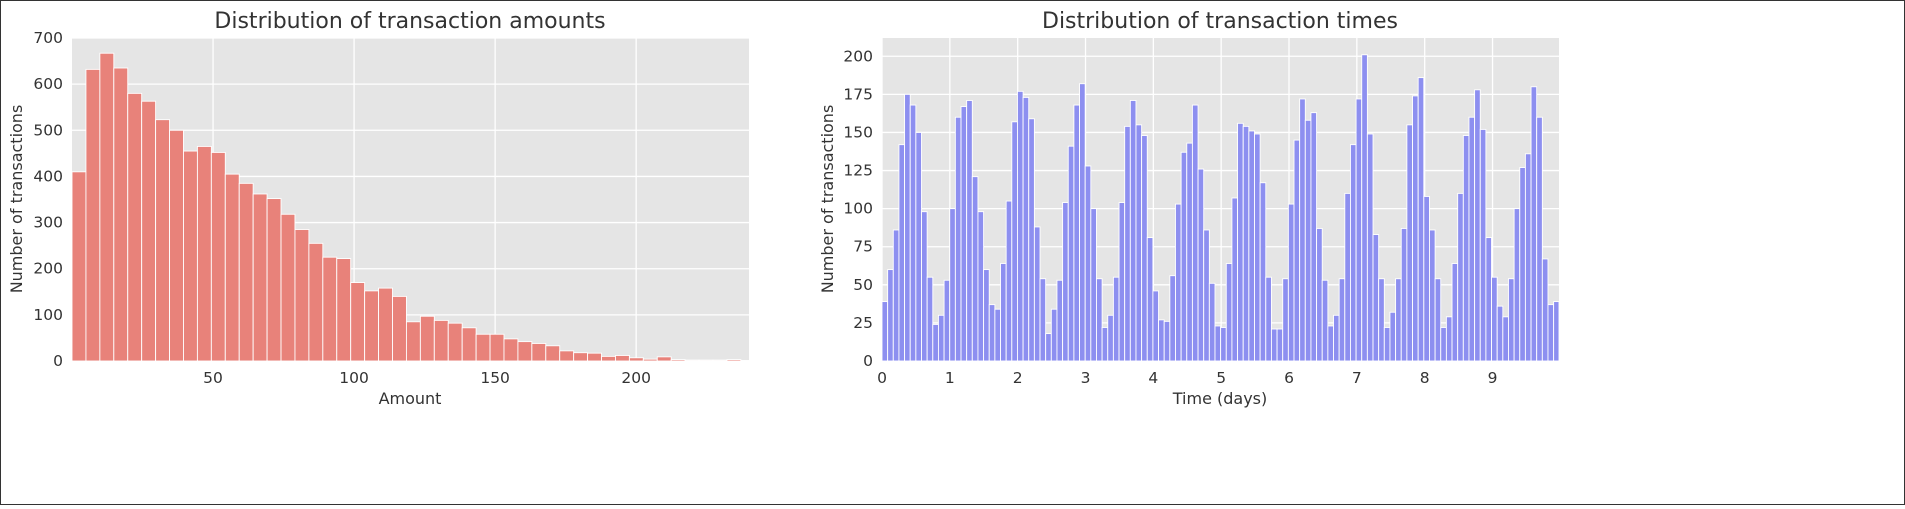 This screenshot has height=509, width=1905. Describe the element at coordinates (863, 285) in the screenshot. I see `y-tick-label: 50` at that location.